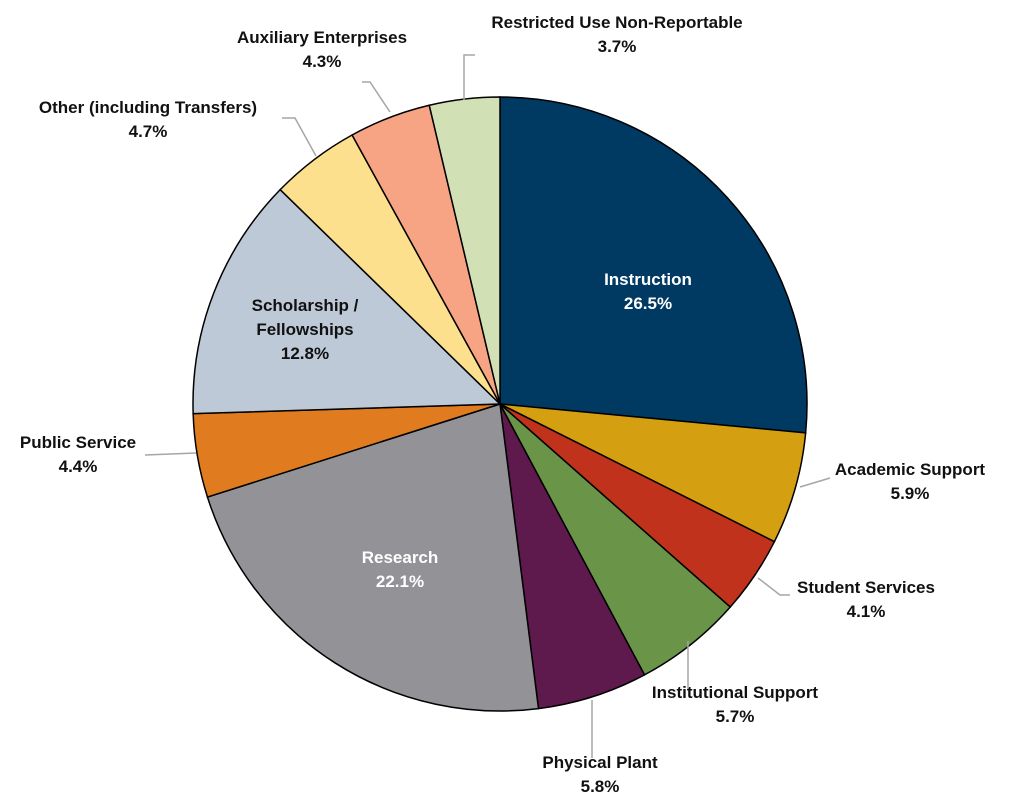 This screenshot has width=1015, height=802. What do you see at coordinates (866, 611) in the screenshot?
I see `value-label: 4.1%` at bounding box center [866, 611].